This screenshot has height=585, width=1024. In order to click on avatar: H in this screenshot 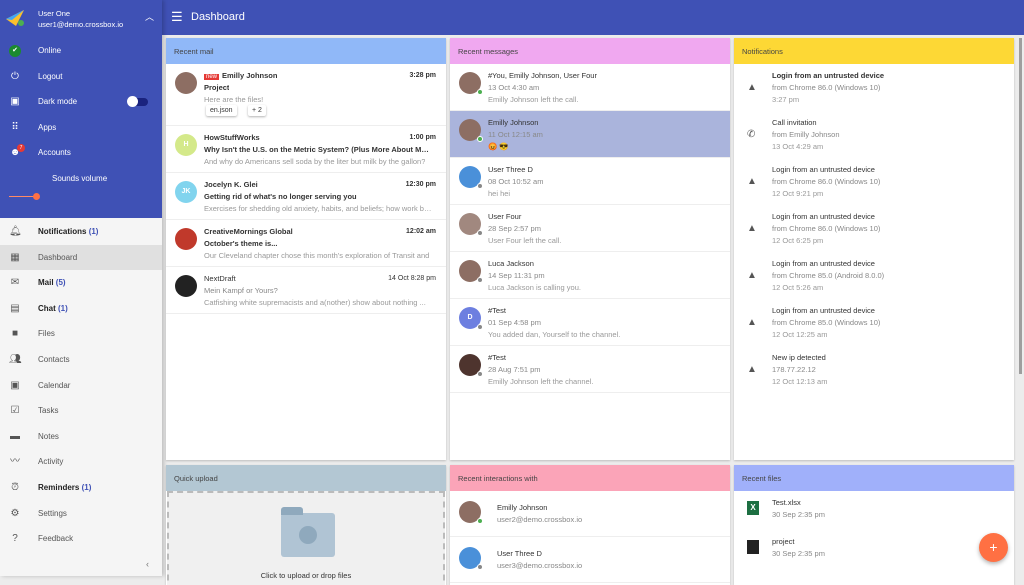, I will do `click(186, 145)`.